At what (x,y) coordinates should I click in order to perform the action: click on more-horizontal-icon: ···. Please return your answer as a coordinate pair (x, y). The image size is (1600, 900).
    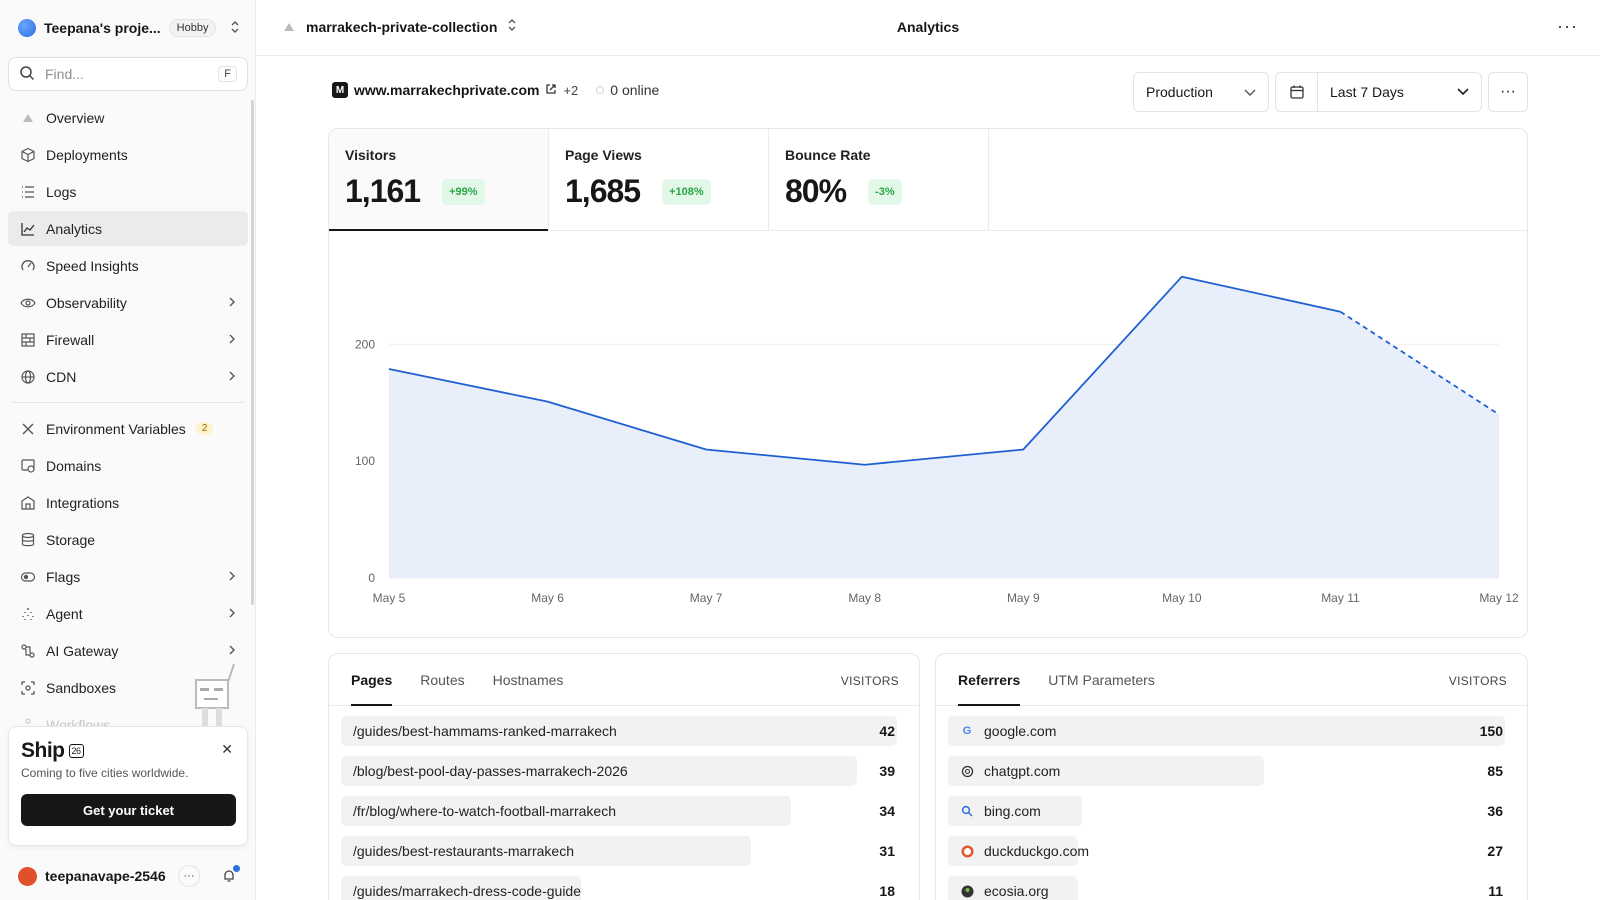
    Looking at the image, I should click on (1567, 26).